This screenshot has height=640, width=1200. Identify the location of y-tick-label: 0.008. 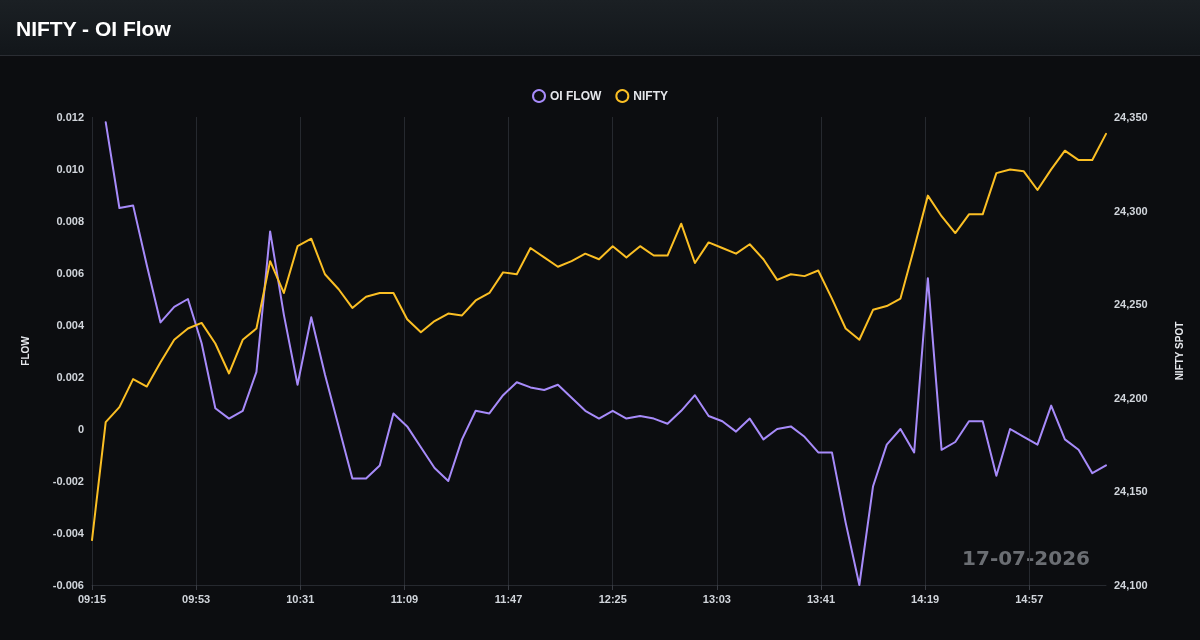
(70, 221).